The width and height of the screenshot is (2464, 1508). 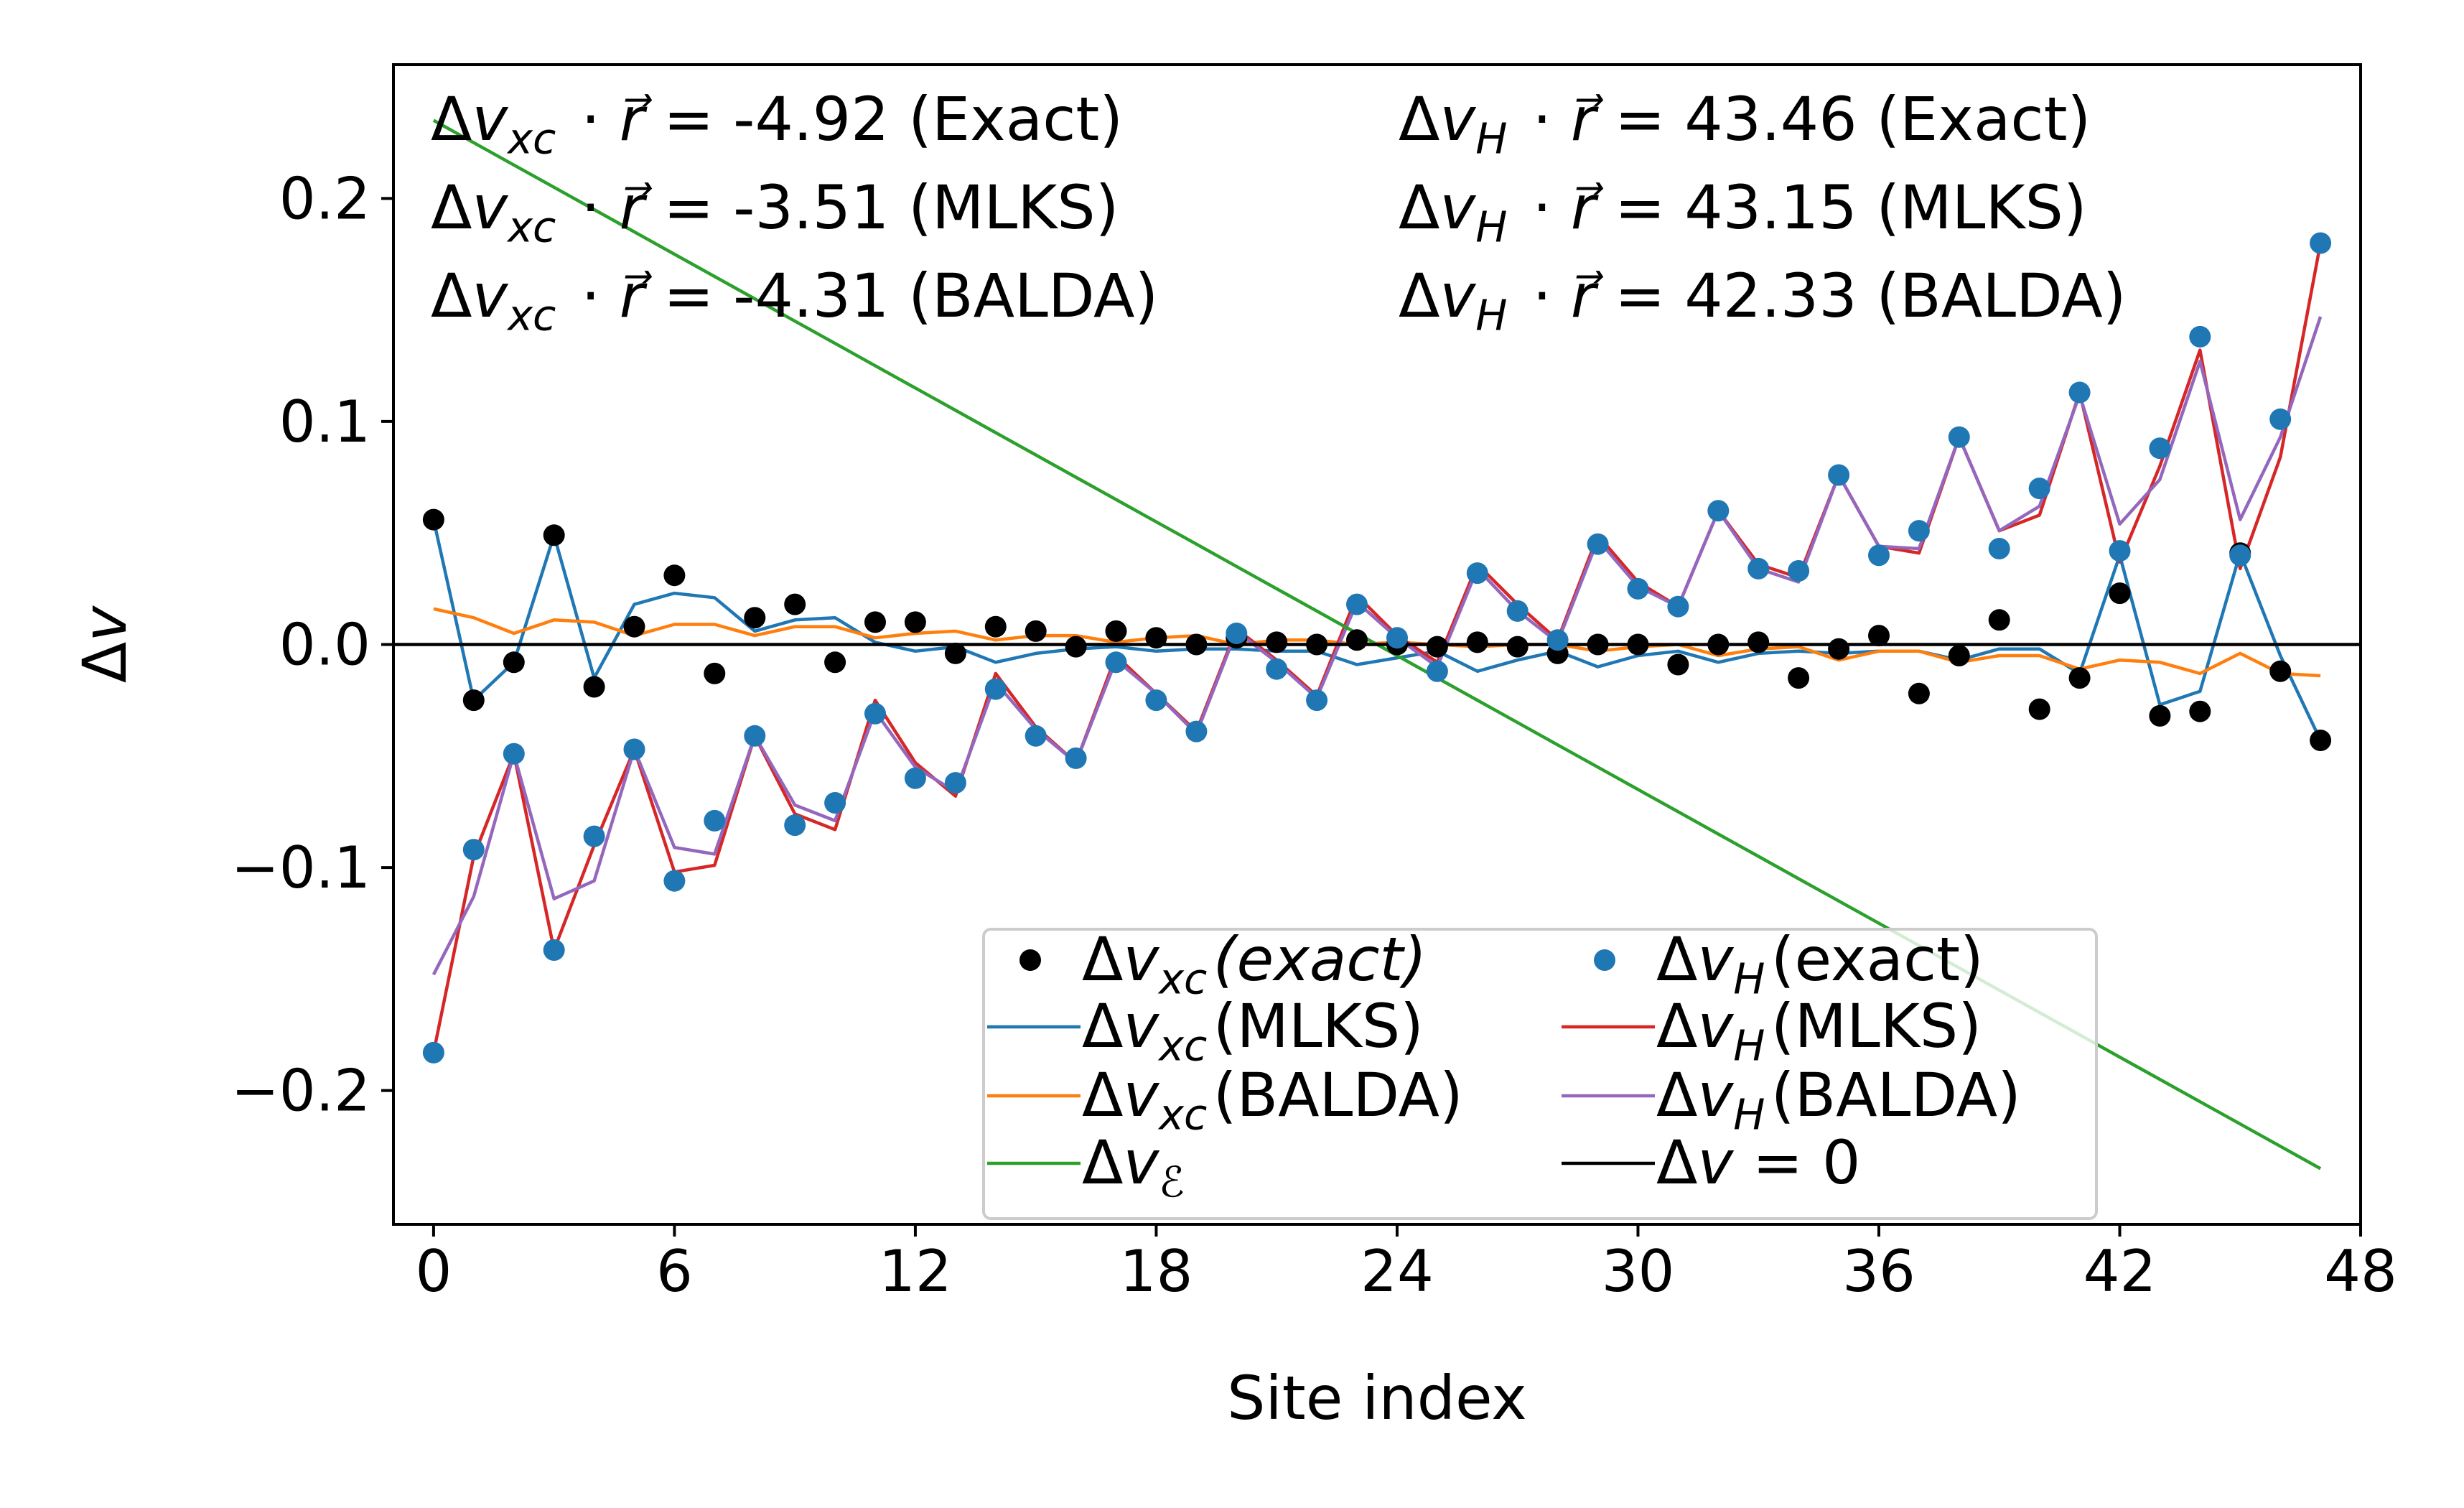 What do you see at coordinates (1254, 964) in the screenshot?
I see `legend-label-vxc_exact: Δvxc (exact)` at bounding box center [1254, 964].